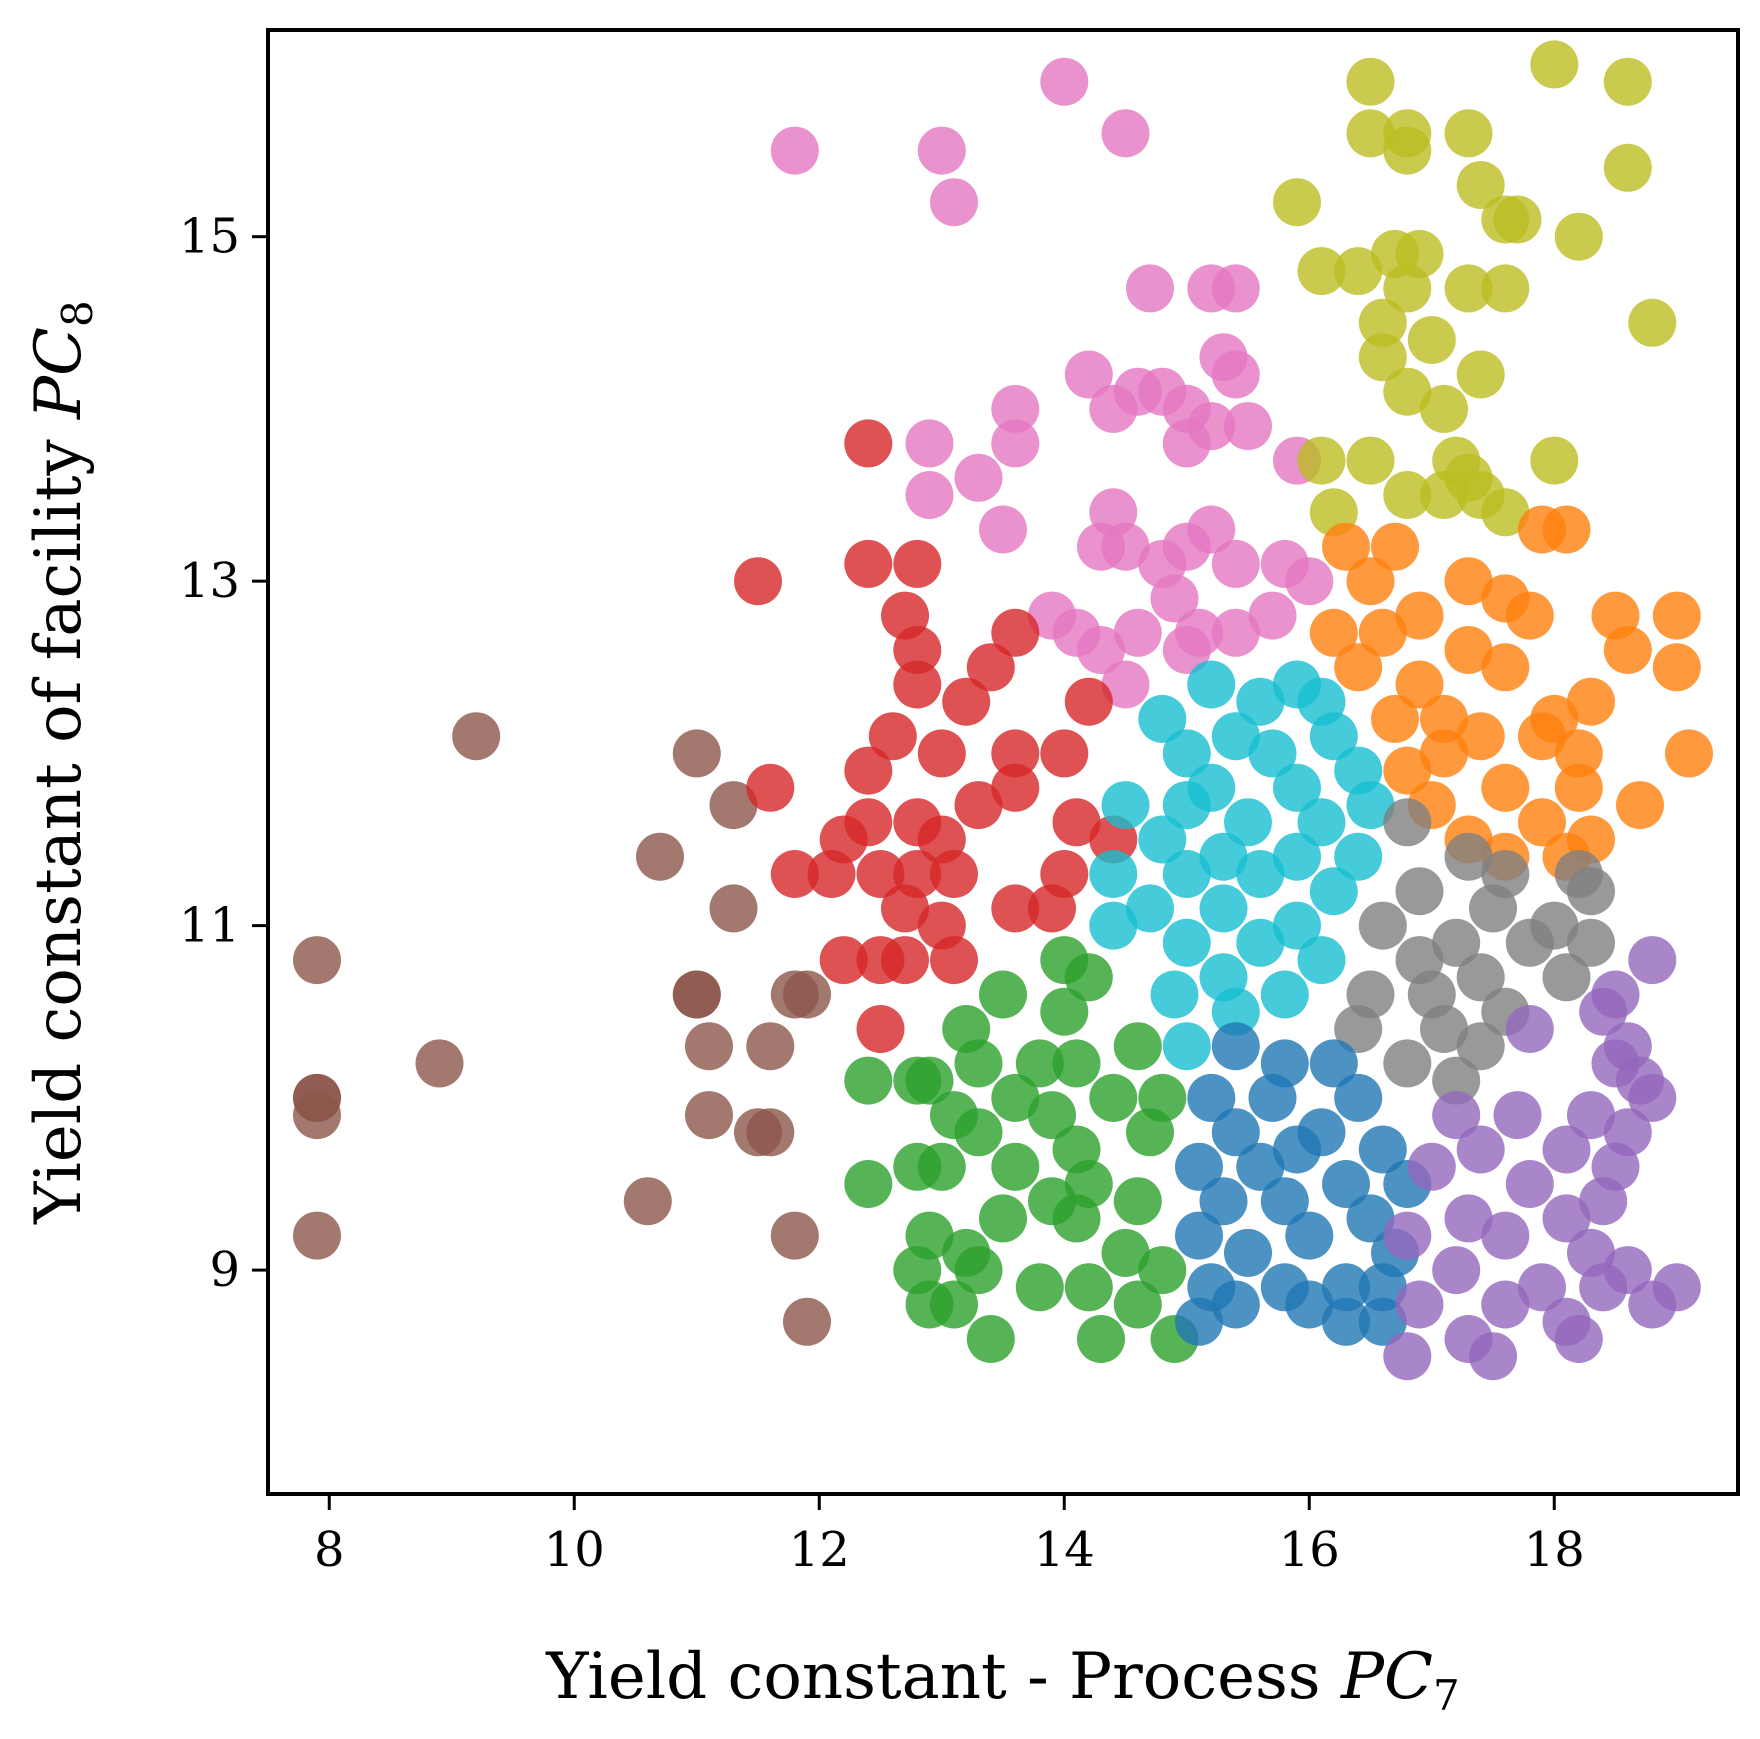  I want to click on y-tick-label: 9, so click(224, 1270).